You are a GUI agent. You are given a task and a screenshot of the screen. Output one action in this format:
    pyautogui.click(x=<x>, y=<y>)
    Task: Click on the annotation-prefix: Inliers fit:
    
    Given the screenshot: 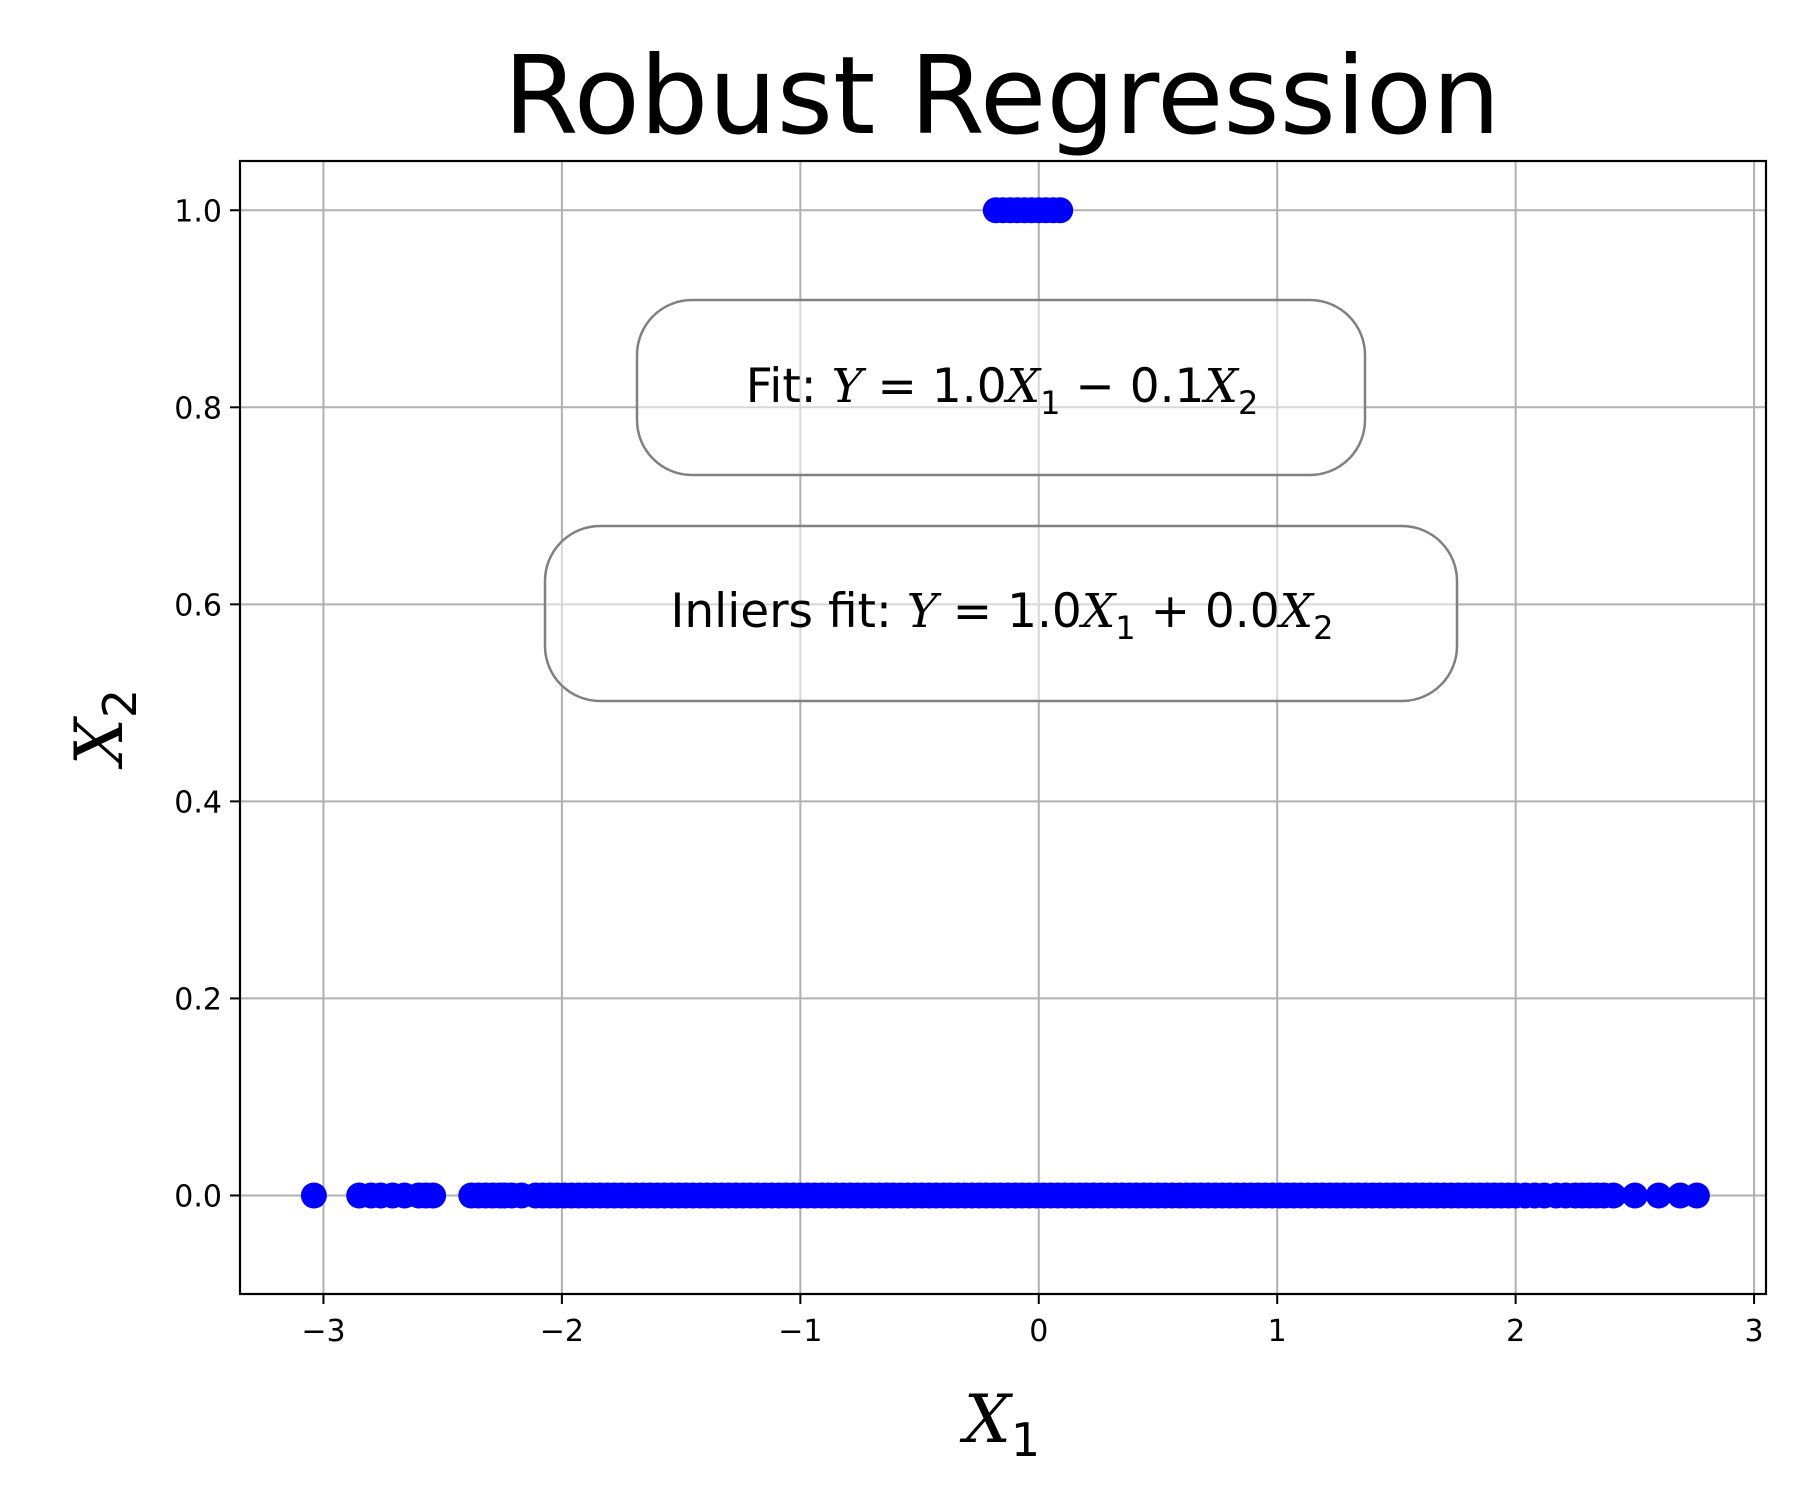 What is the action you would take?
    pyautogui.click(x=789, y=611)
    